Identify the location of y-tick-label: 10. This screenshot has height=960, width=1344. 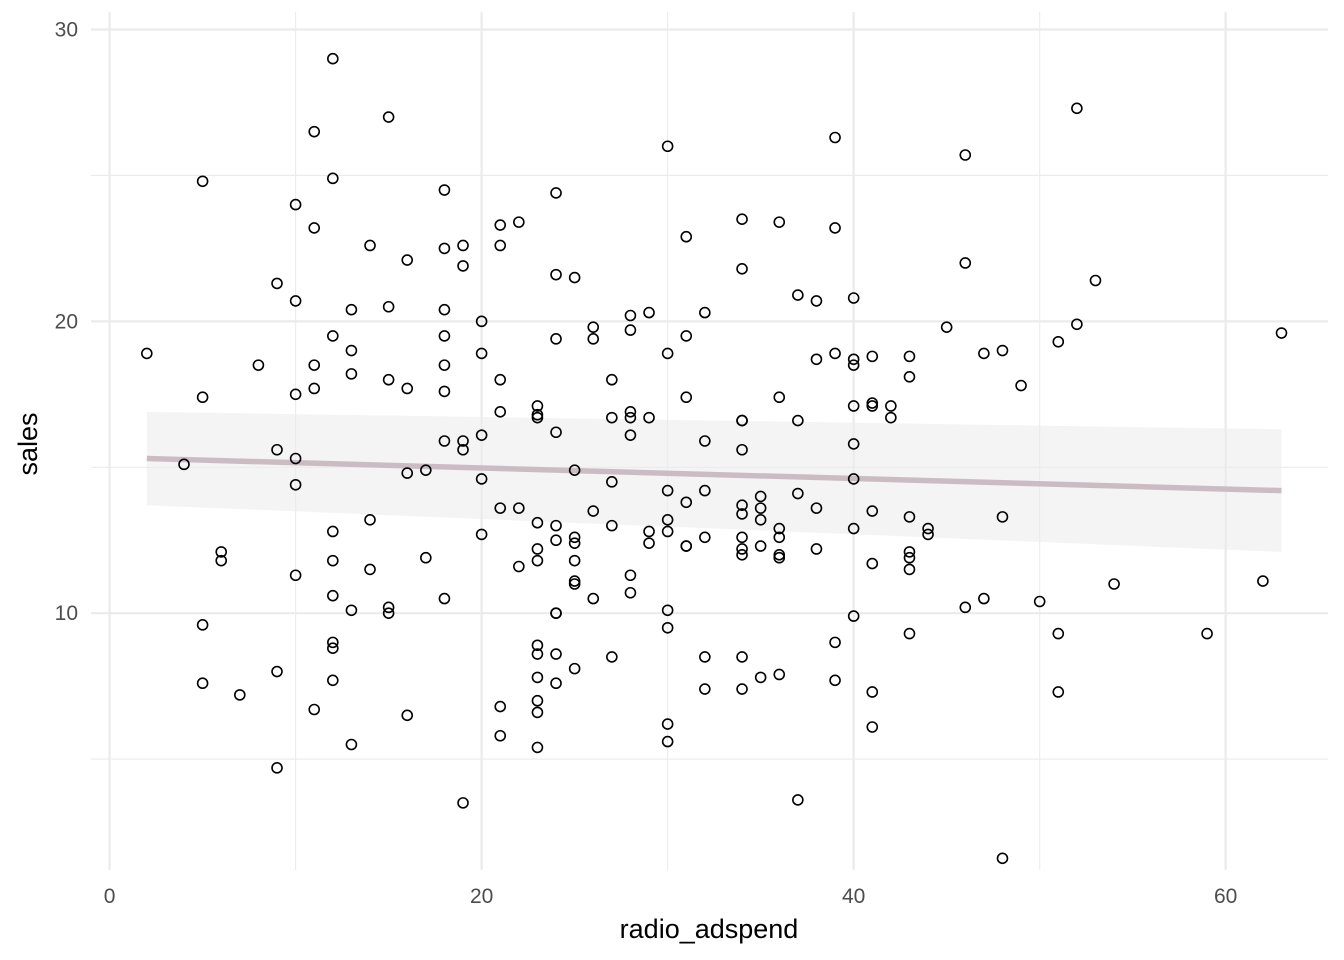
(66, 613).